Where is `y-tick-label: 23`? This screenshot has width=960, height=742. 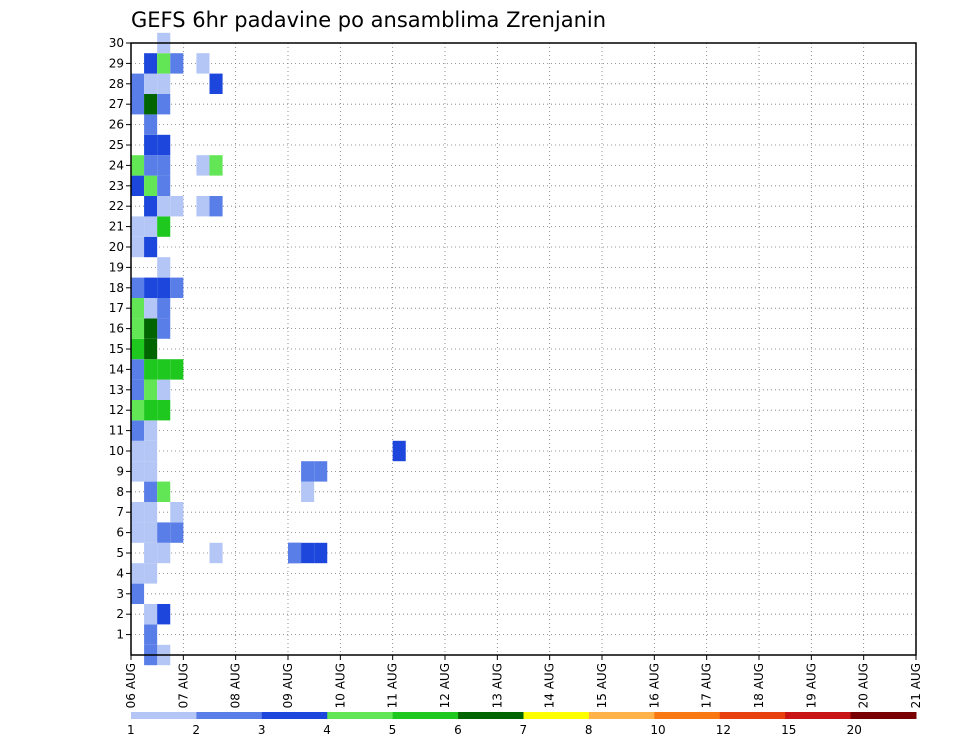
y-tick-label: 23 is located at coordinates (116, 186).